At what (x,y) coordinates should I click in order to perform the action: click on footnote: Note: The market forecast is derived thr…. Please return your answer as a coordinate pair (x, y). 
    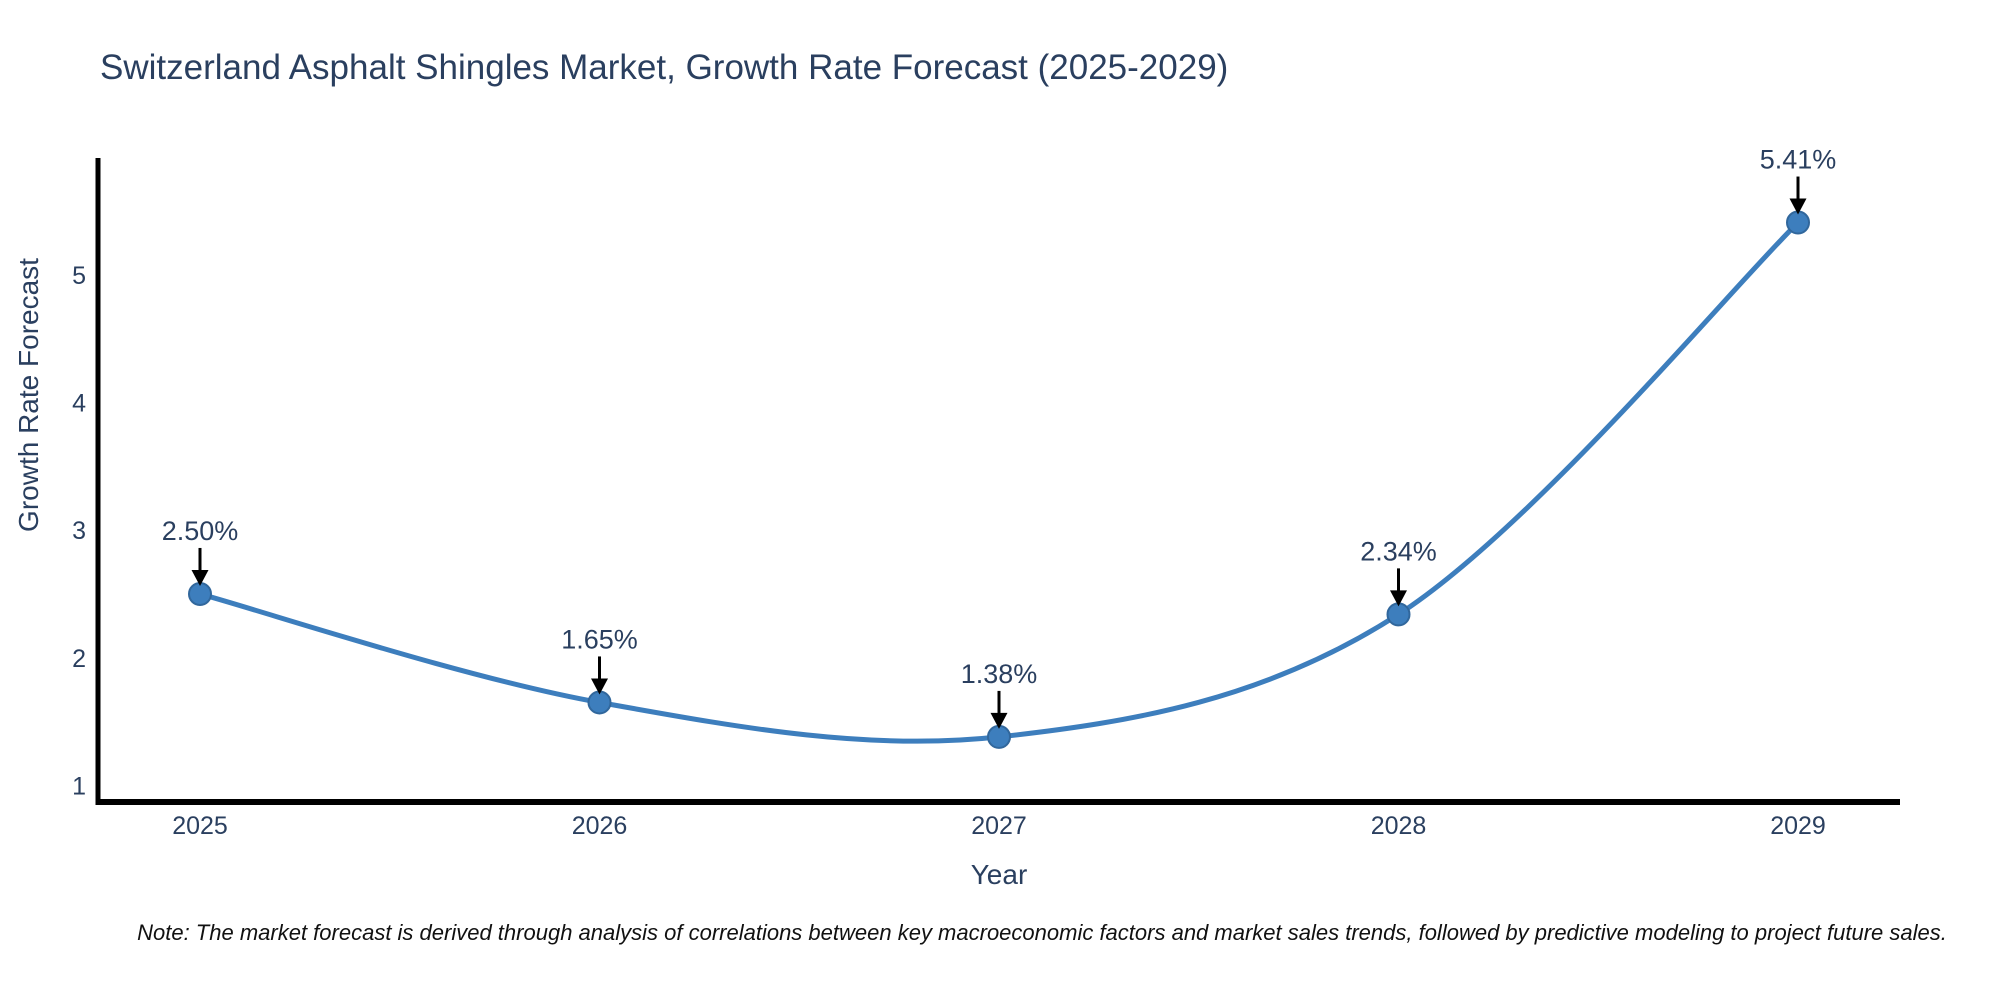
    Looking at the image, I should click on (1042, 932).